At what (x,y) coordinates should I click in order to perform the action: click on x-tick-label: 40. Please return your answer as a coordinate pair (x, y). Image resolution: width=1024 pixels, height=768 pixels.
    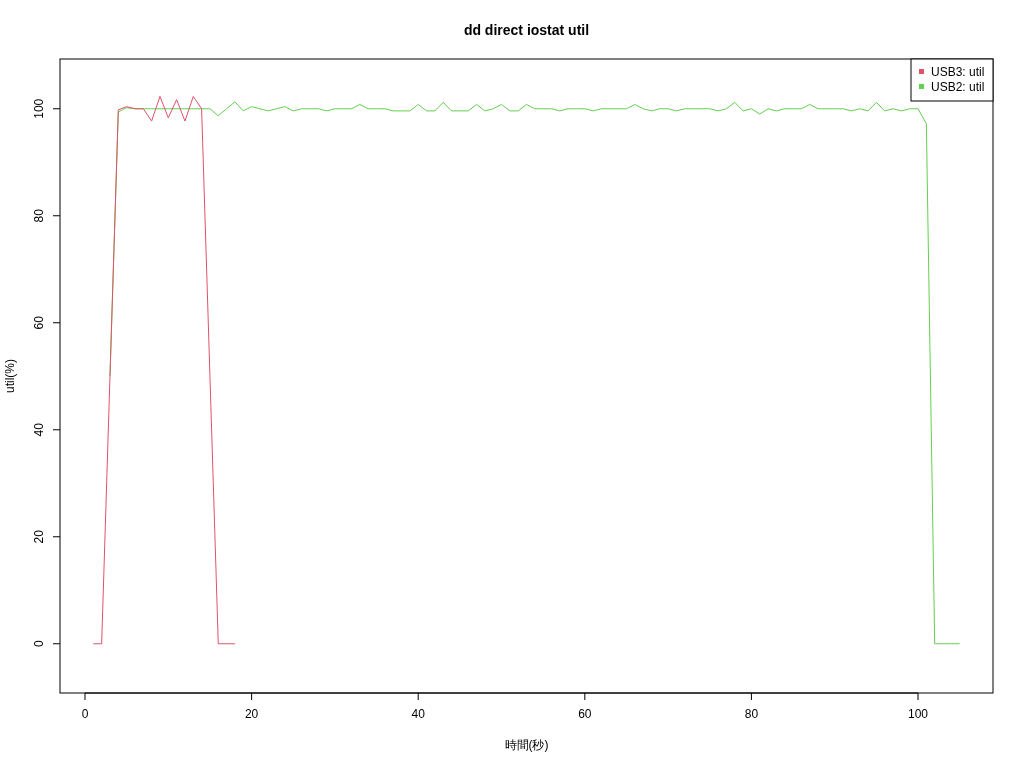
    Looking at the image, I should click on (418, 714).